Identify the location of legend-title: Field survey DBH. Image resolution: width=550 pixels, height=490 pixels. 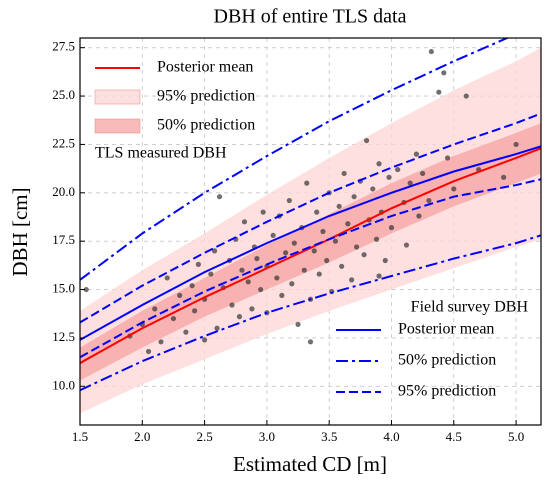
(470, 307).